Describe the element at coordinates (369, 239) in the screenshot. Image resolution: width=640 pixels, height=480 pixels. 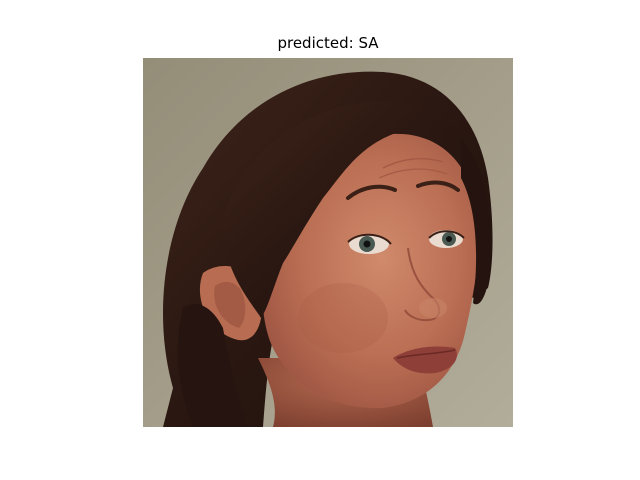
I see `left-eyelid` at that location.